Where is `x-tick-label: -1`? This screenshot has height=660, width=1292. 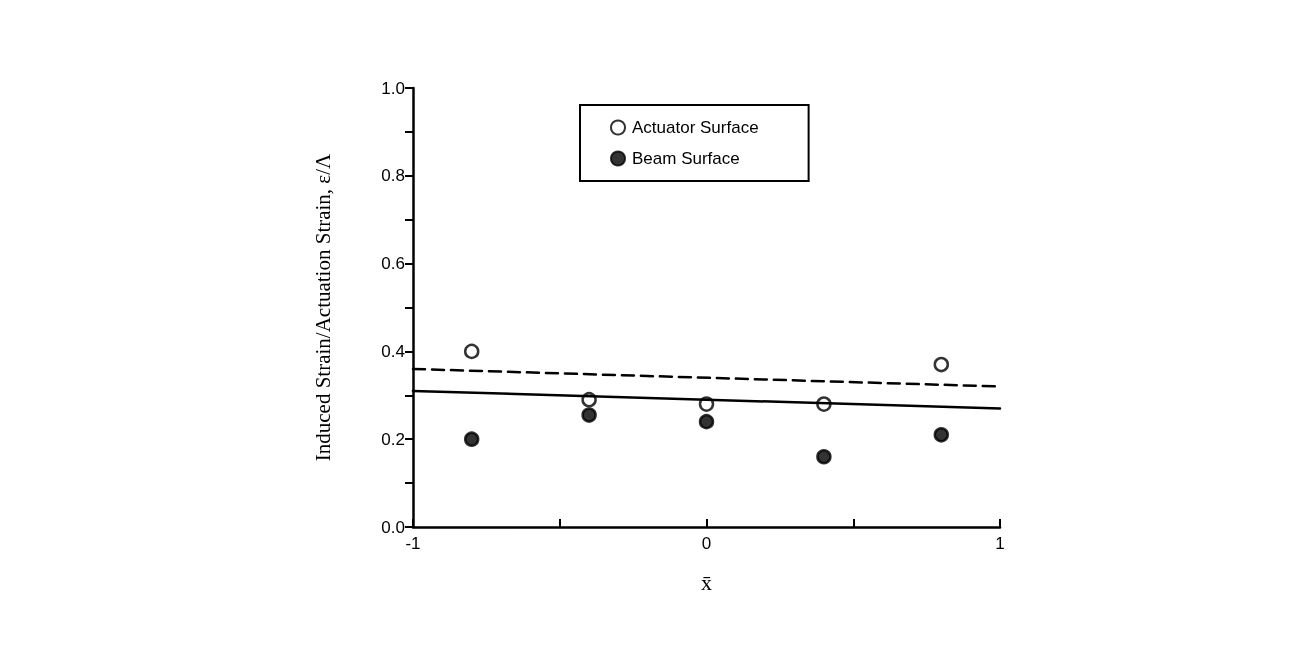 x-tick-label: -1 is located at coordinates (413, 543).